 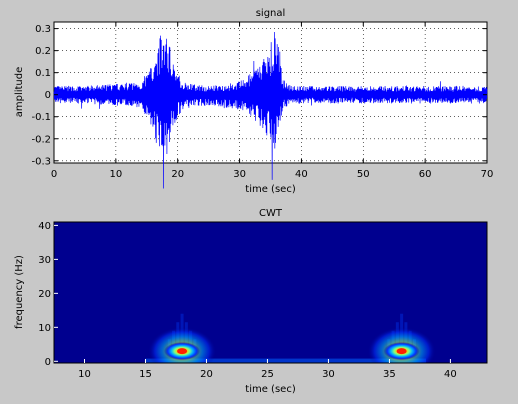 I want to click on signal-x-tick-label: 10, so click(x=115, y=174).